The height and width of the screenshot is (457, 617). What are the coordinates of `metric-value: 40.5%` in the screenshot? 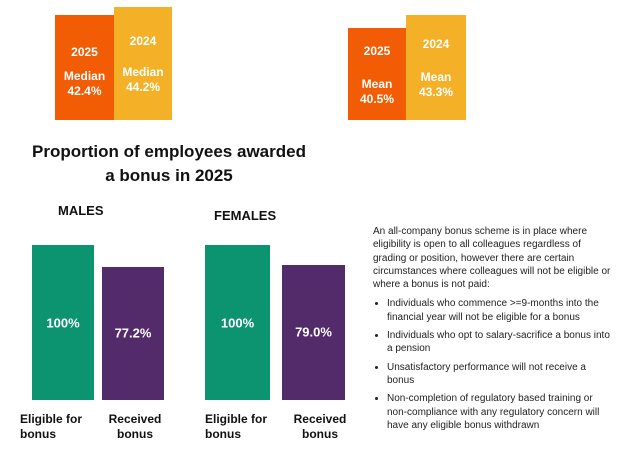 It's located at (377, 99).